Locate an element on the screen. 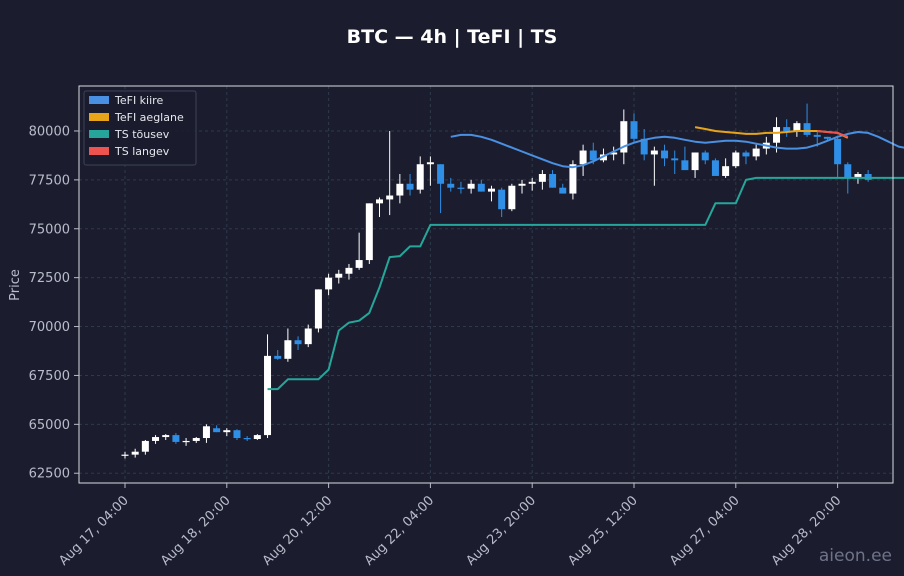 This screenshot has width=904, height=576. watermark: aieon.ee is located at coordinates (855, 556).